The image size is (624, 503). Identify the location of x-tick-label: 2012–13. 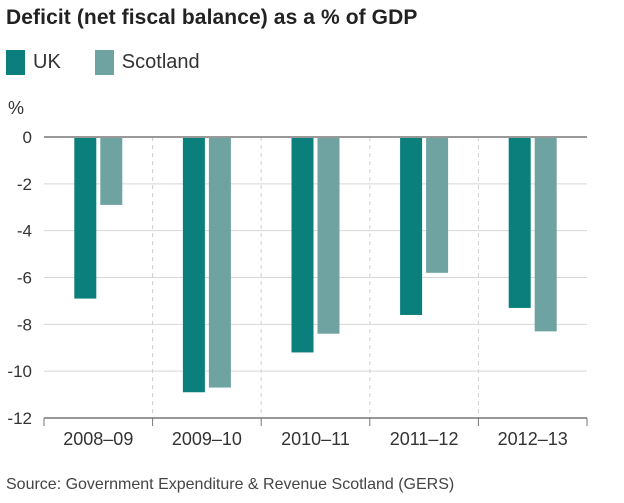
(533, 439).